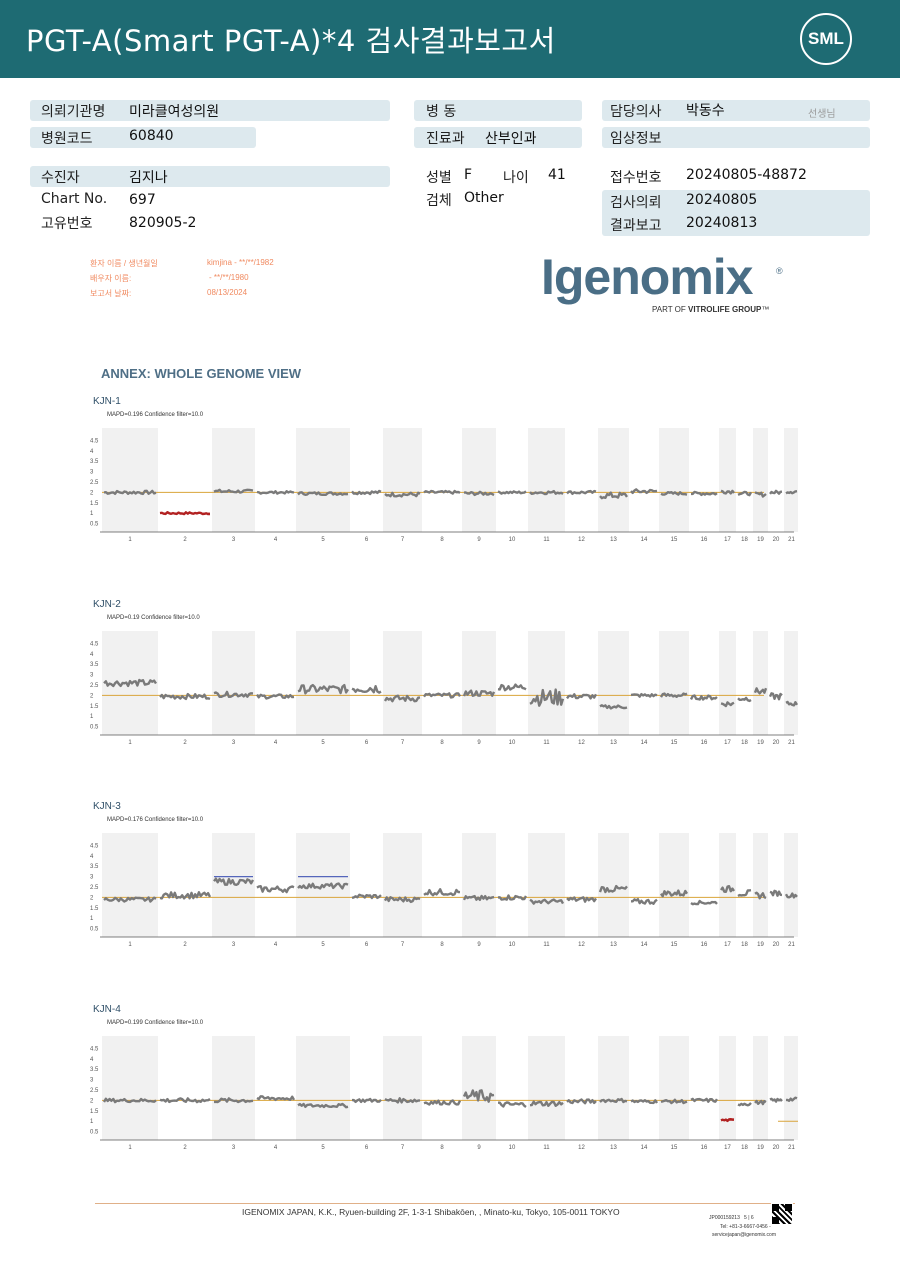  I want to click on x-tick-label: 13, so click(613, 945).